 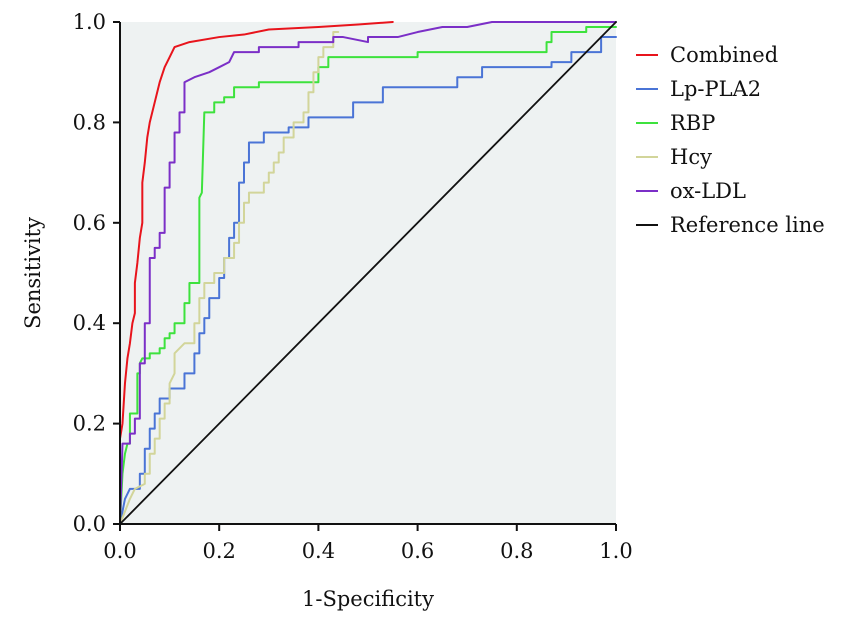 I want to click on x-tick-label: 0.2, so click(x=218, y=551).